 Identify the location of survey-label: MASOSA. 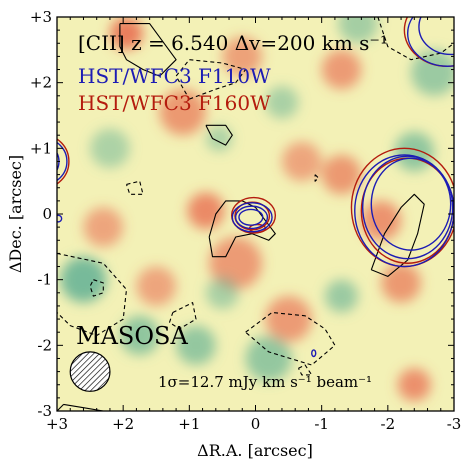
(132, 336).